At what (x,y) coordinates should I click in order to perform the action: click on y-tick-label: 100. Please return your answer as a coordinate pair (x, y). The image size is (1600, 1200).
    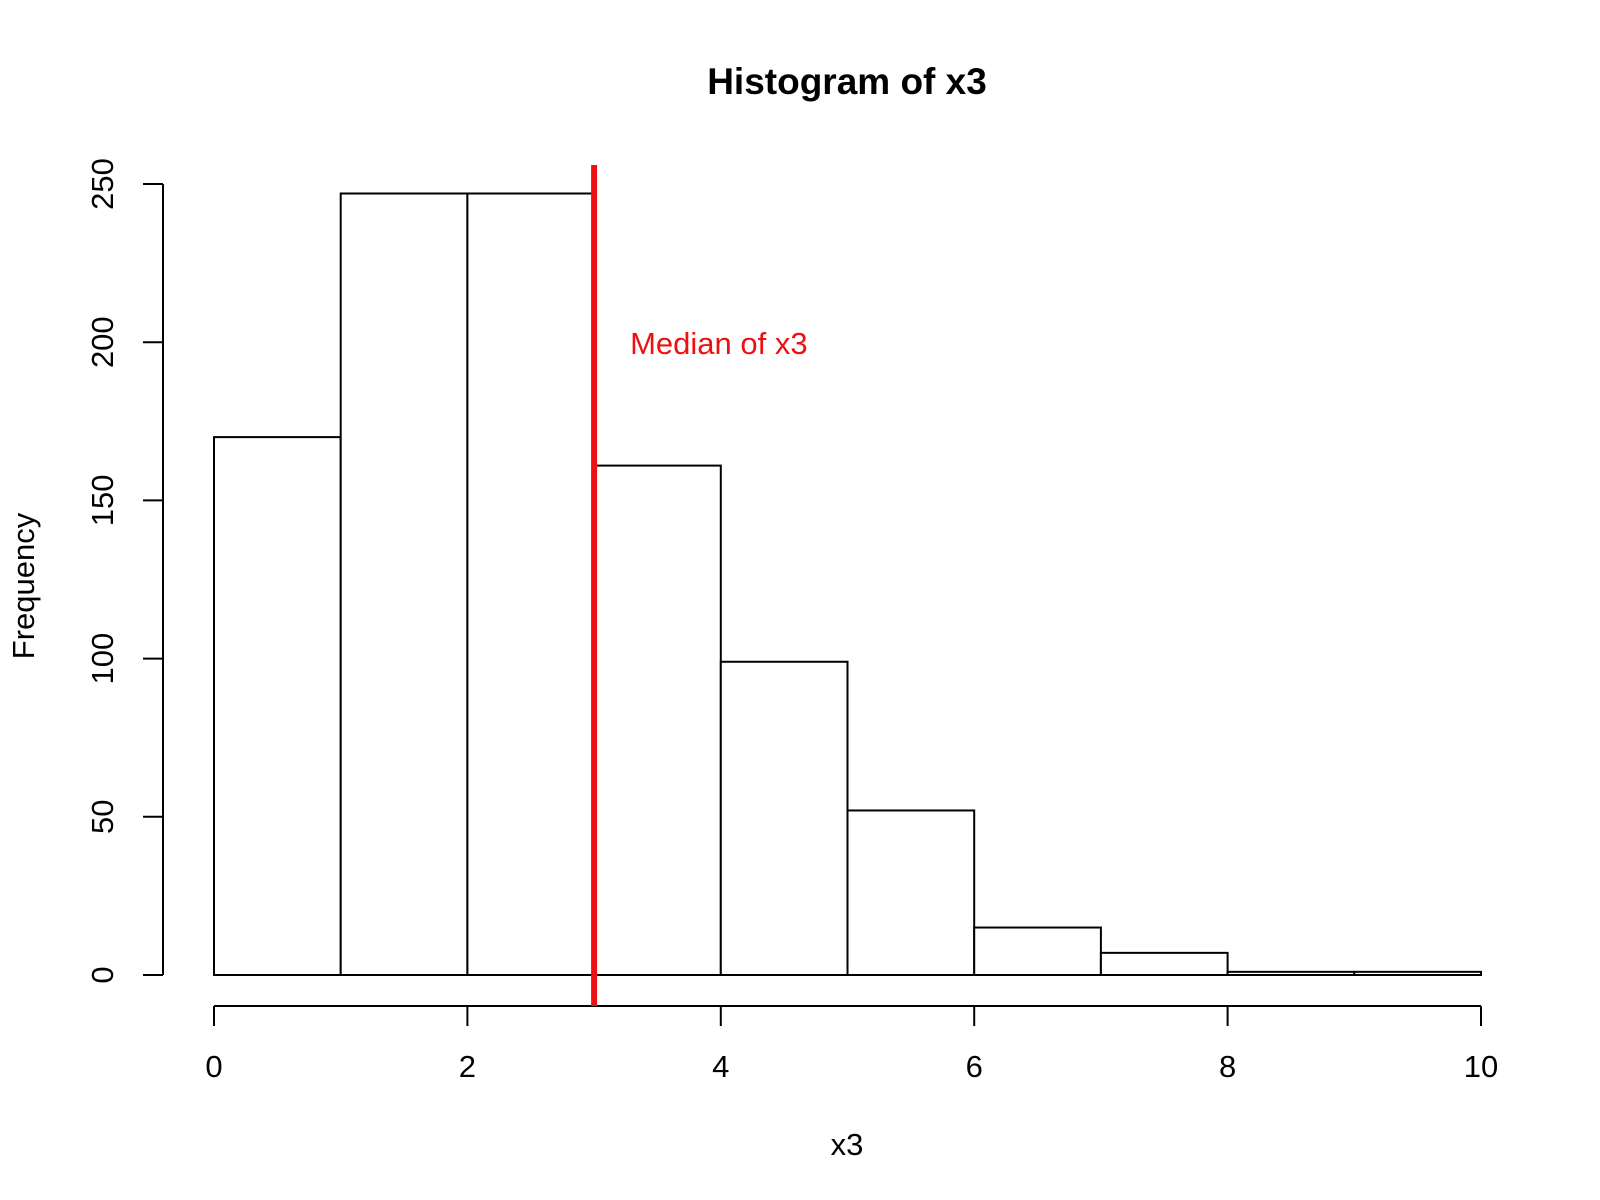
    Looking at the image, I should click on (102, 659).